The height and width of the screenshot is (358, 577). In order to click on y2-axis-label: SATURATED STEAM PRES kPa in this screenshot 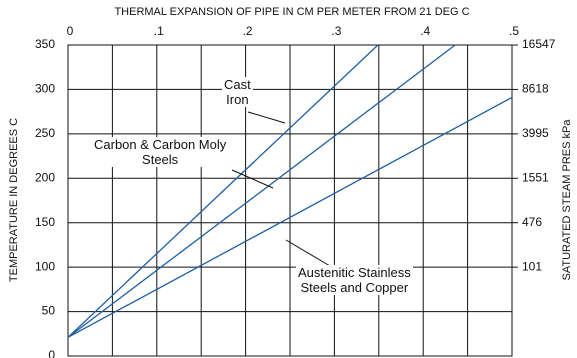, I will do `click(567, 200)`.